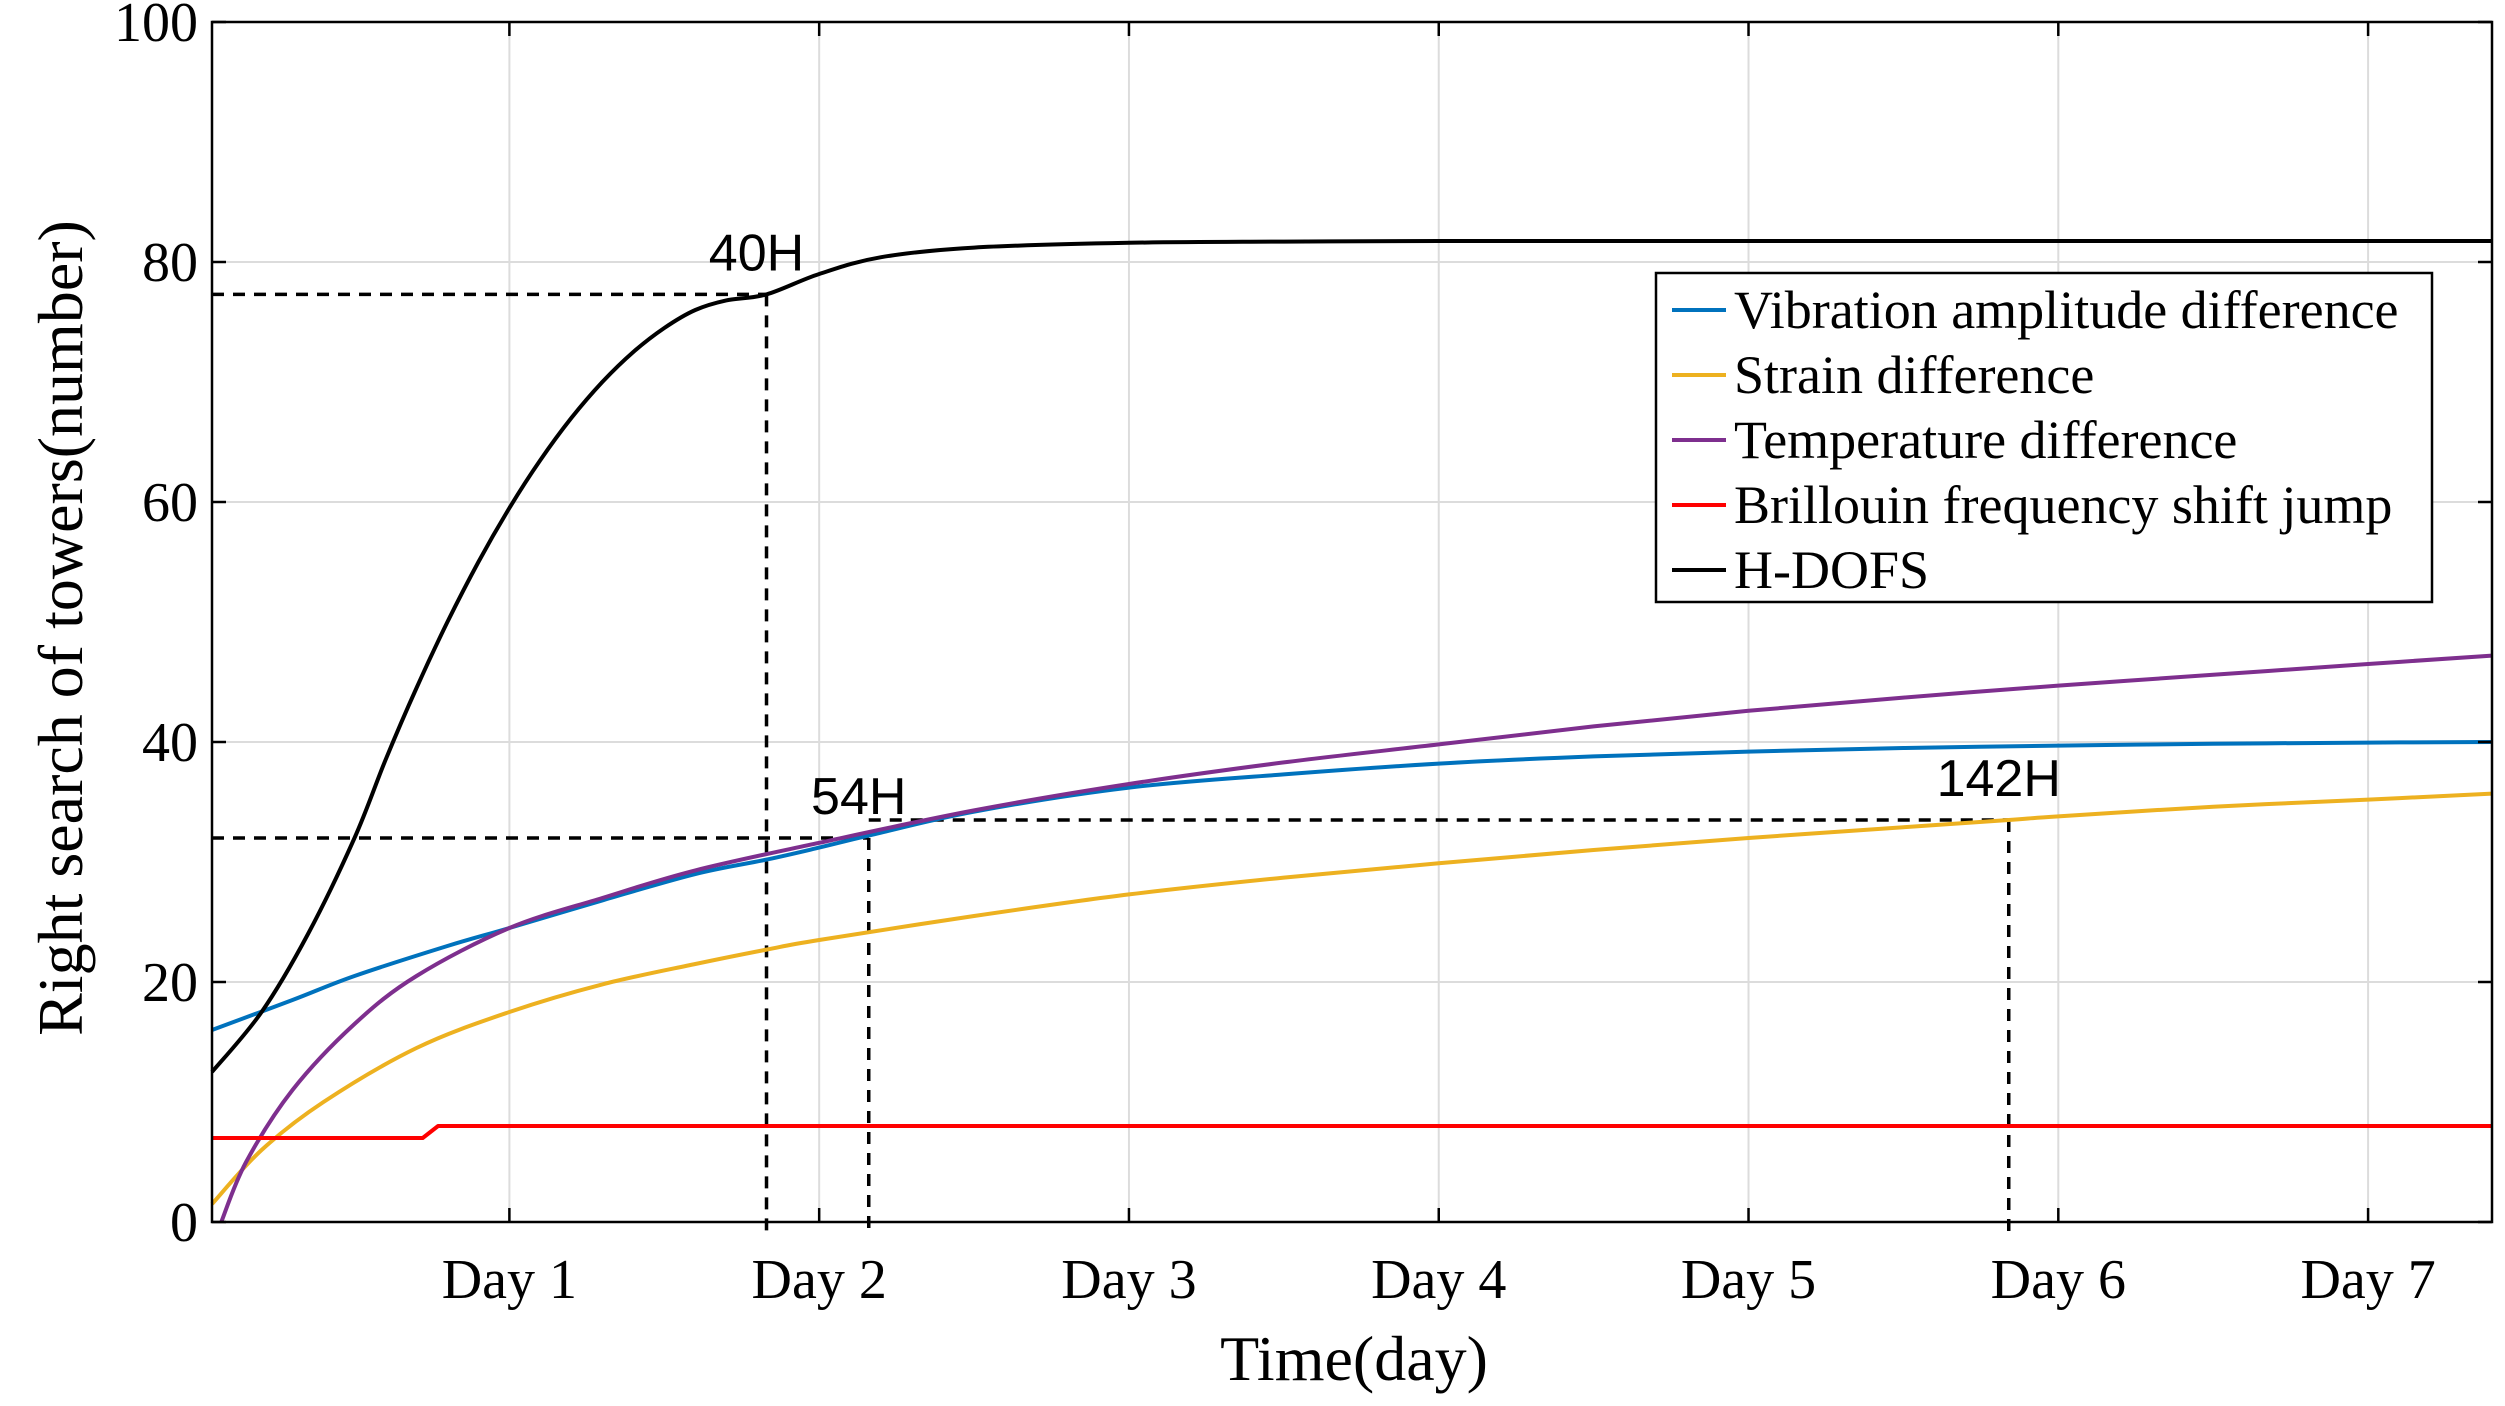  Describe the element at coordinates (170, 983) in the screenshot. I see `y-tick-label: 20` at that location.